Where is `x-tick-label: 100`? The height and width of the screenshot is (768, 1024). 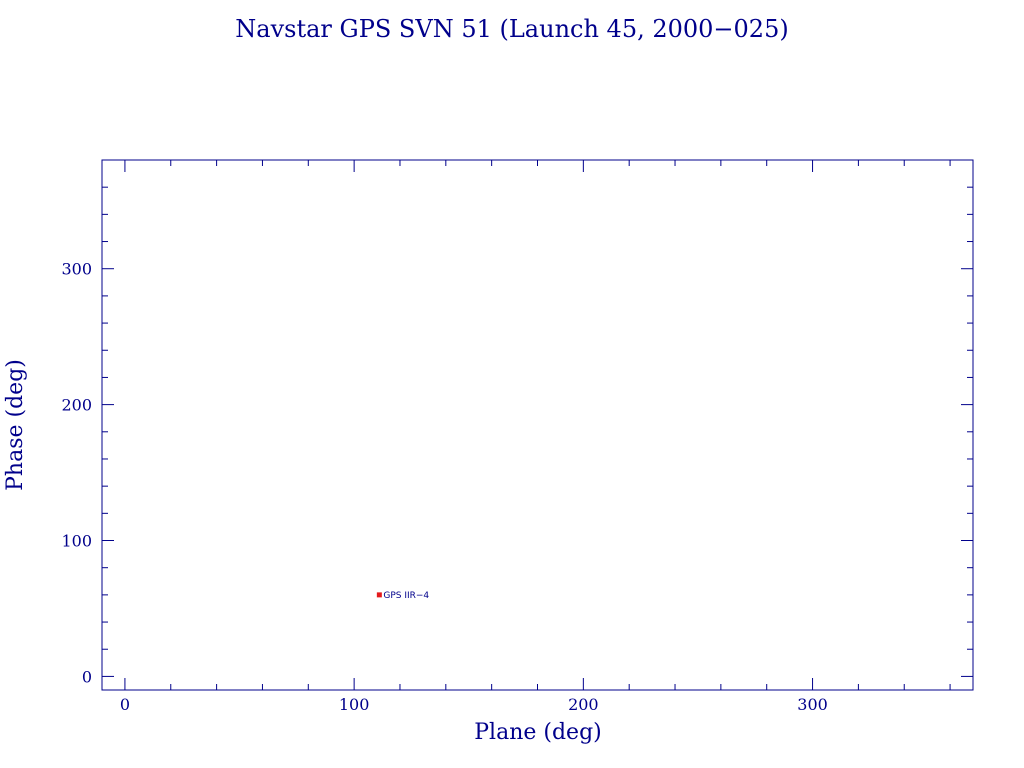 x-tick-label: 100 is located at coordinates (354, 704).